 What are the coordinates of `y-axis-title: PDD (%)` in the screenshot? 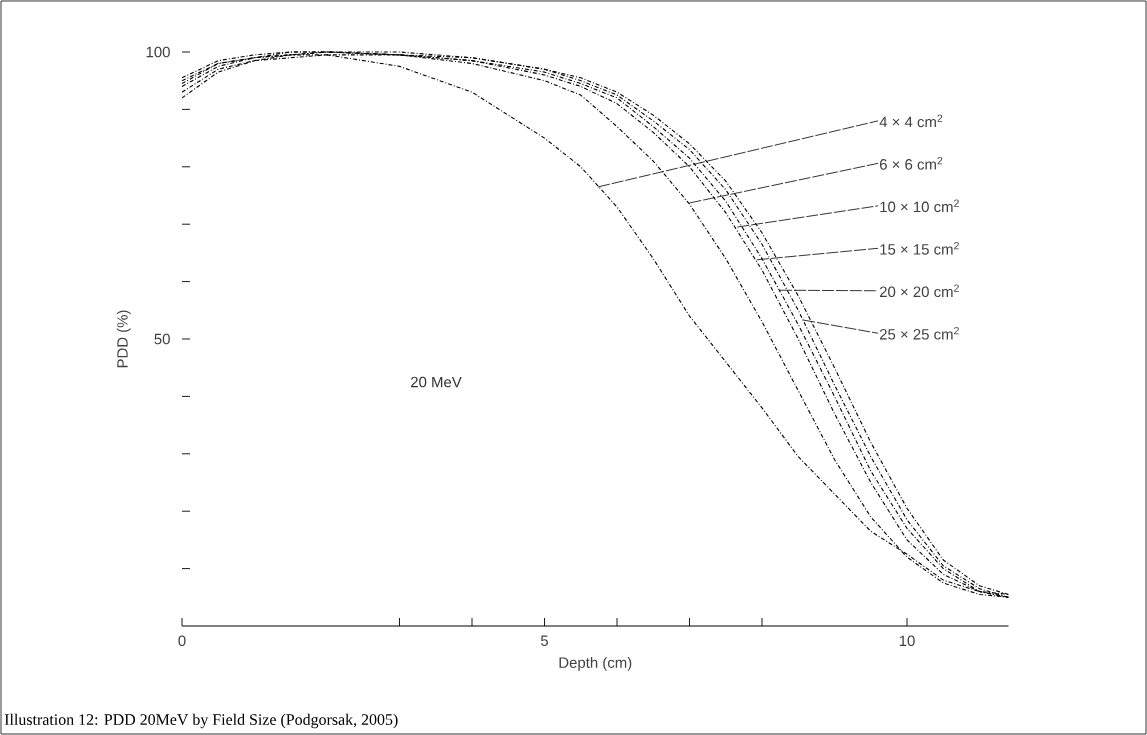 It's located at (123, 339).